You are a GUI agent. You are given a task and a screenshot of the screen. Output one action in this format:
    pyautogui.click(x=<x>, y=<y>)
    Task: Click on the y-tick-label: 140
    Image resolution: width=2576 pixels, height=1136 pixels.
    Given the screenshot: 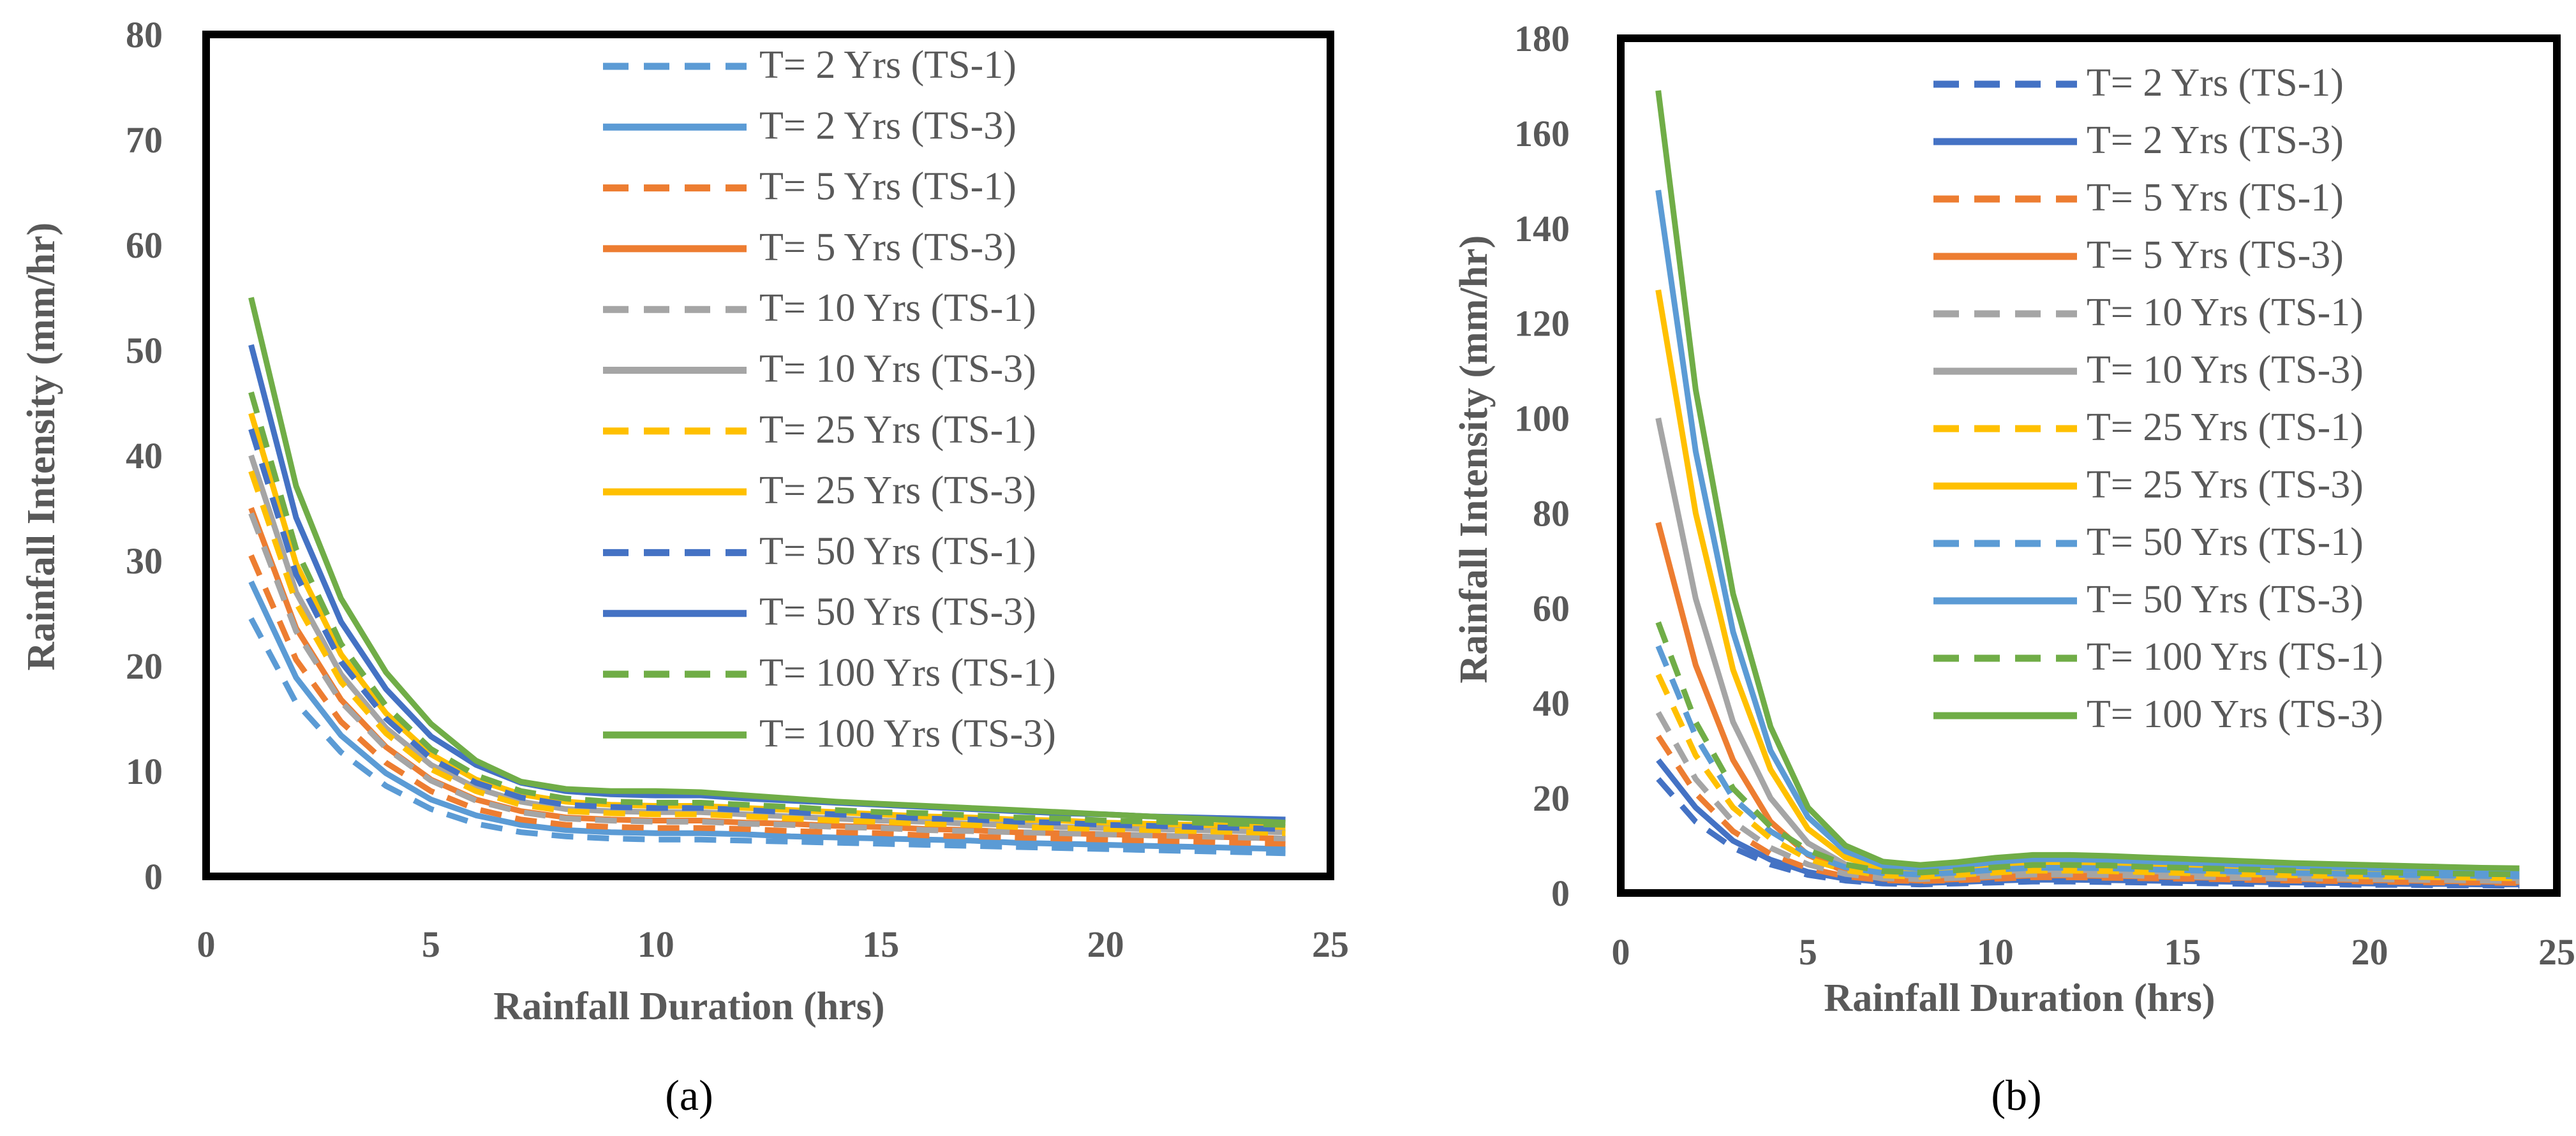 What is the action you would take?
    pyautogui.click(x=1542, y=228)
    